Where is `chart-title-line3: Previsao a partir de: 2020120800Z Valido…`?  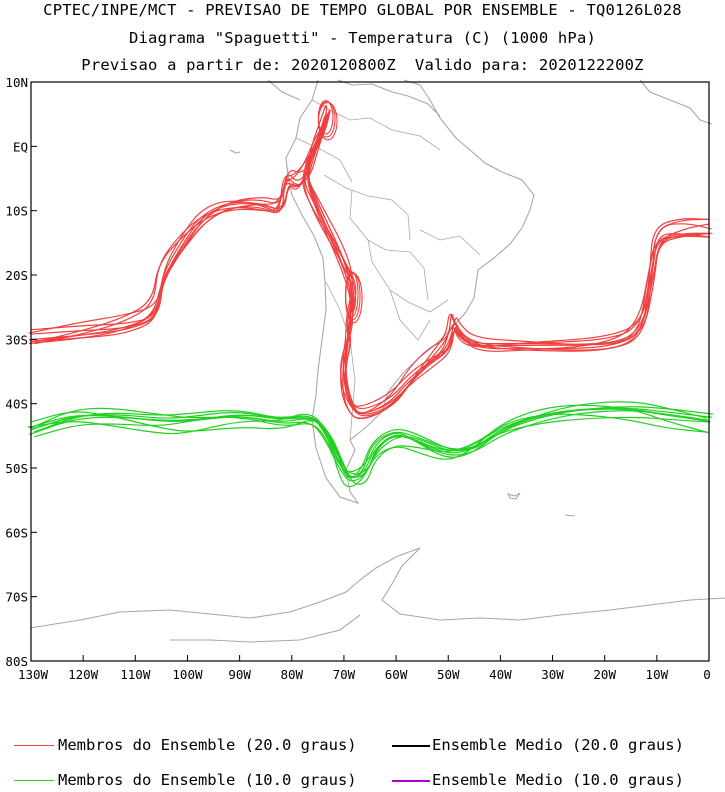 chart-title-line3: Previsao a partir de: 2020120800Z Valido… is located at coordinates (362, 65).